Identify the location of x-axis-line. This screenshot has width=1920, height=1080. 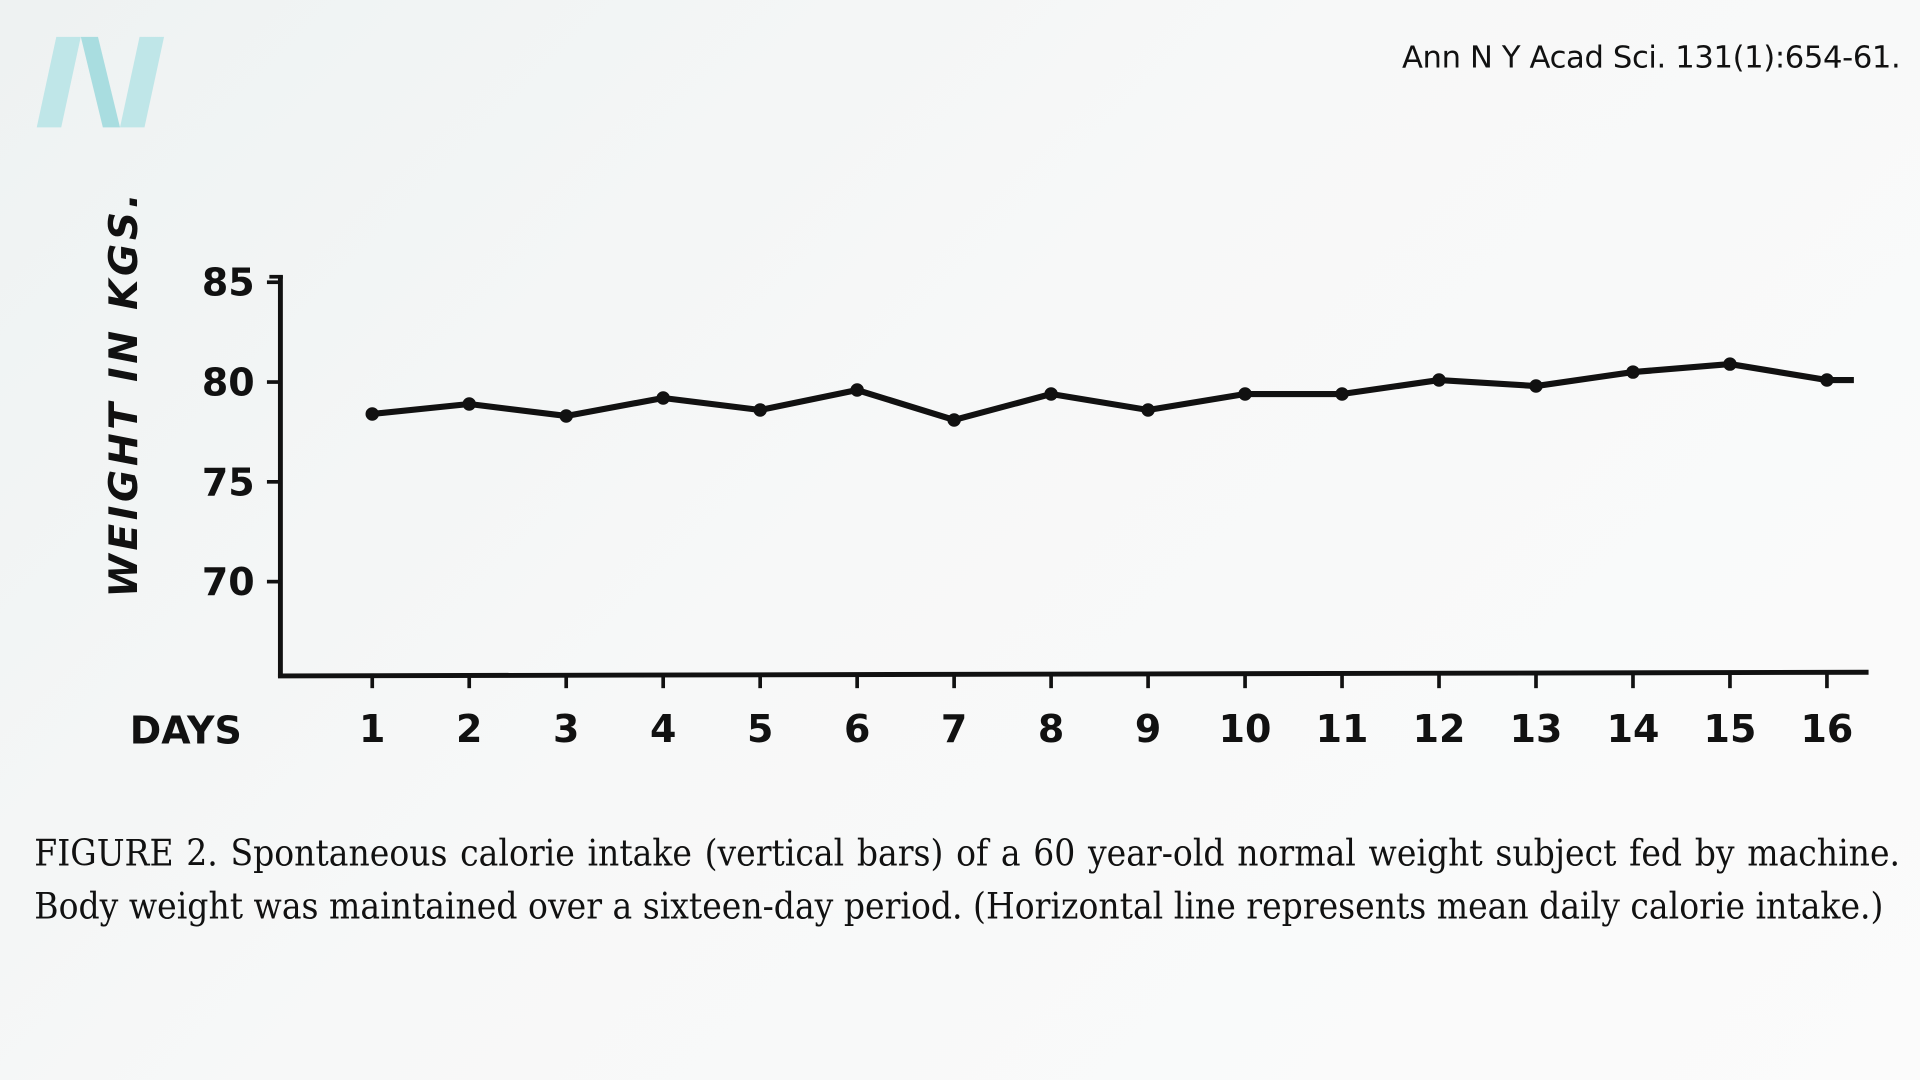
(1073, 674).